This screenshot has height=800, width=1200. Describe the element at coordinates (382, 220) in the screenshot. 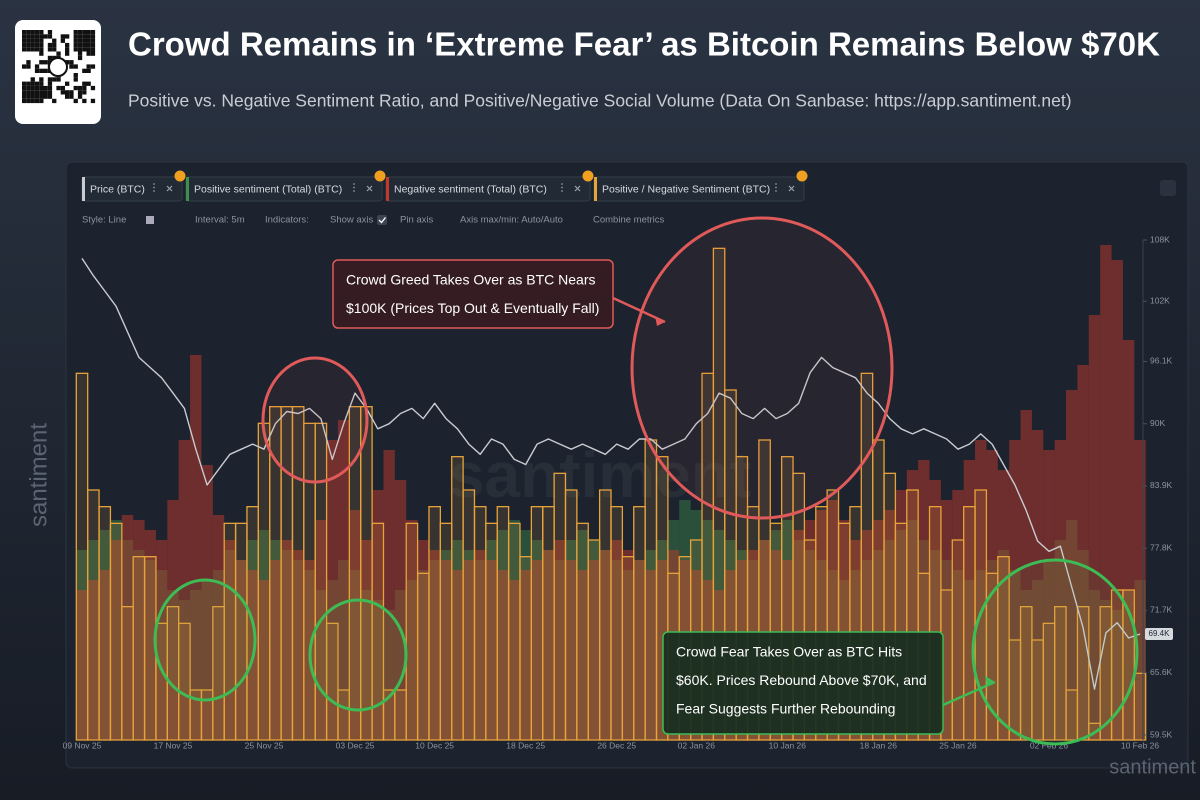

I see `check-mark` at that location.